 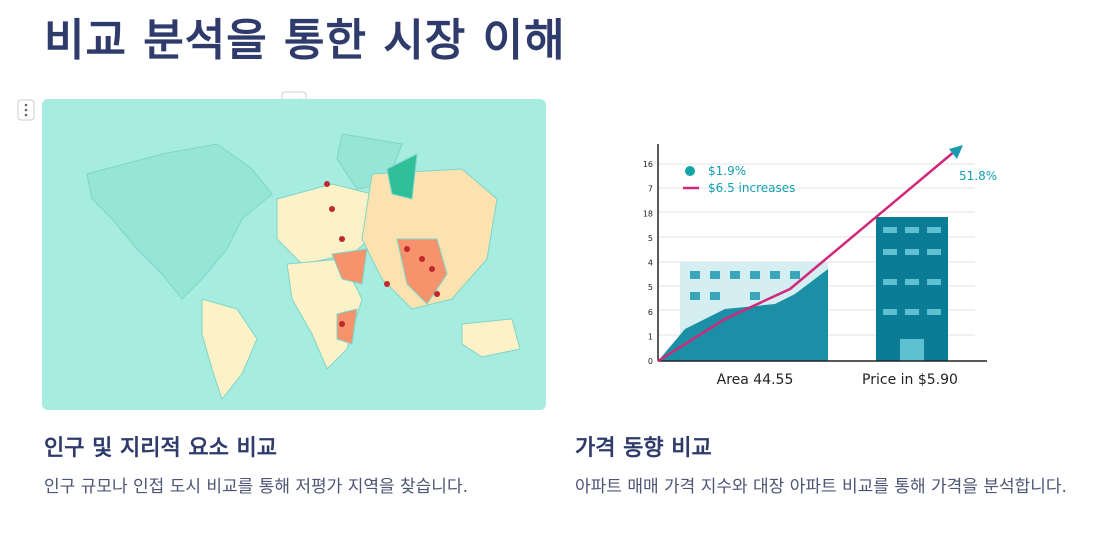 I want to click on y-axis-label: 18, so click(x=648, y=213).